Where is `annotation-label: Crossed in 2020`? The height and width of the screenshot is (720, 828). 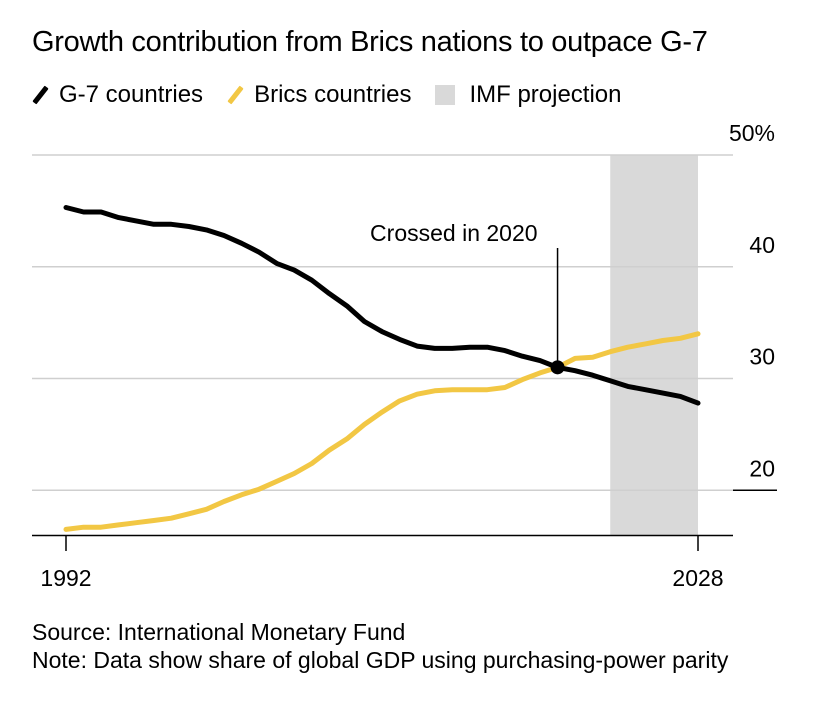
annotation-label: Crossed in 2020 is located at coordinates (454, 233).